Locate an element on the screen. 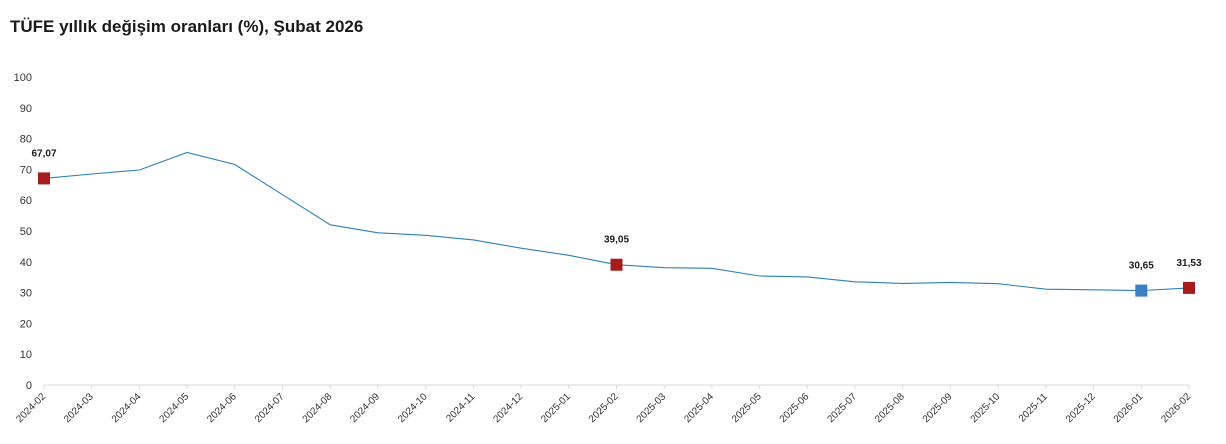 The image size is (1226, 444). x-tick-label: 2024-07 is located at coordinates (270, 408).